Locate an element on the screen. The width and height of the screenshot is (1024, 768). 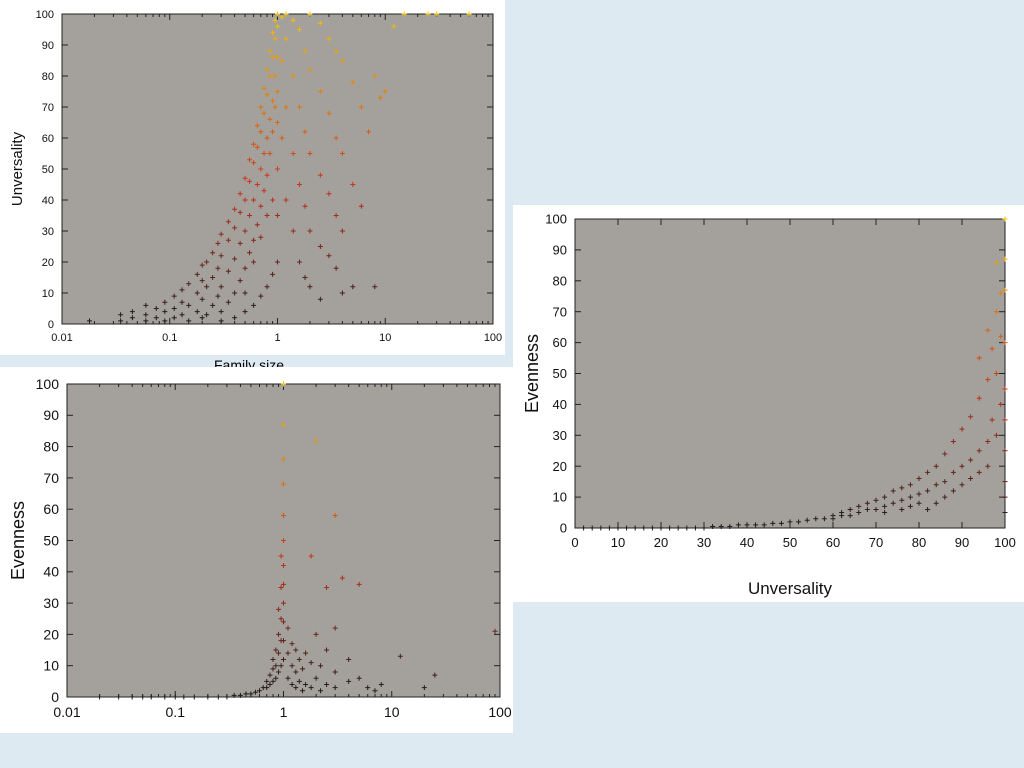
x-tick-label: 0.01 is located at coordinates (61, 338).